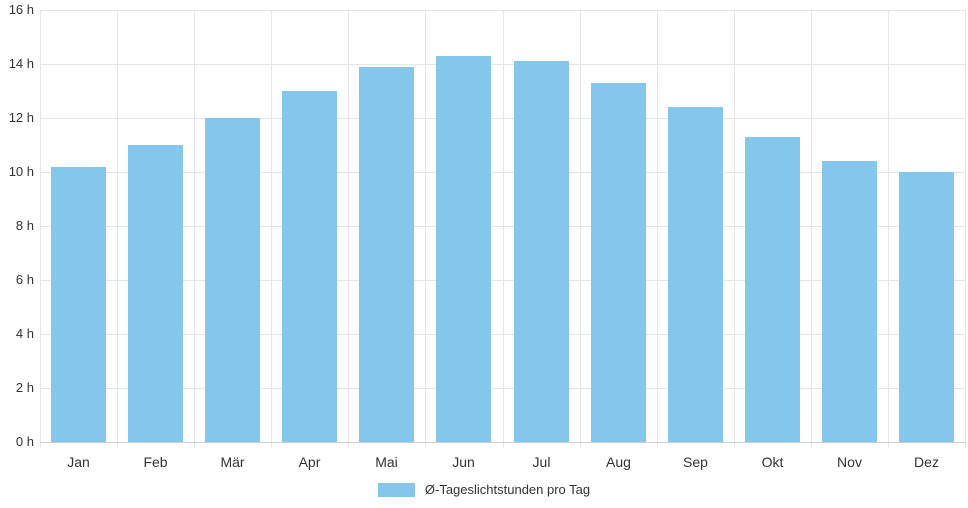 This screenshot has width=968, height=508. What do you see at coordinates (507, 489) in the screenshot?
I see `legend-label: Ø-Tageslichtstunden pro Tag` at bounding box center [507, 489].